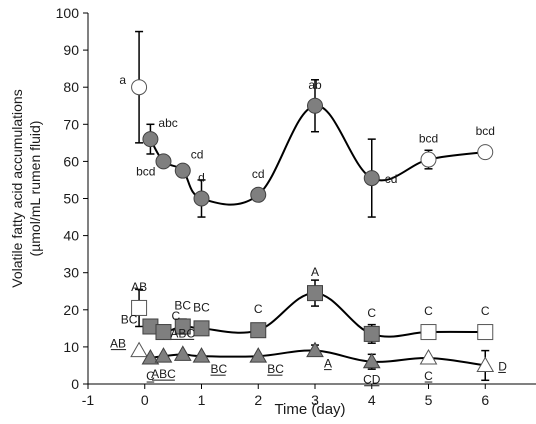 Image resolution: width=536 pixels, height=424 pixels. Describe the element at coordinates (71, 87) in the screenshot. I see `y-tick-label: 80` at that location.